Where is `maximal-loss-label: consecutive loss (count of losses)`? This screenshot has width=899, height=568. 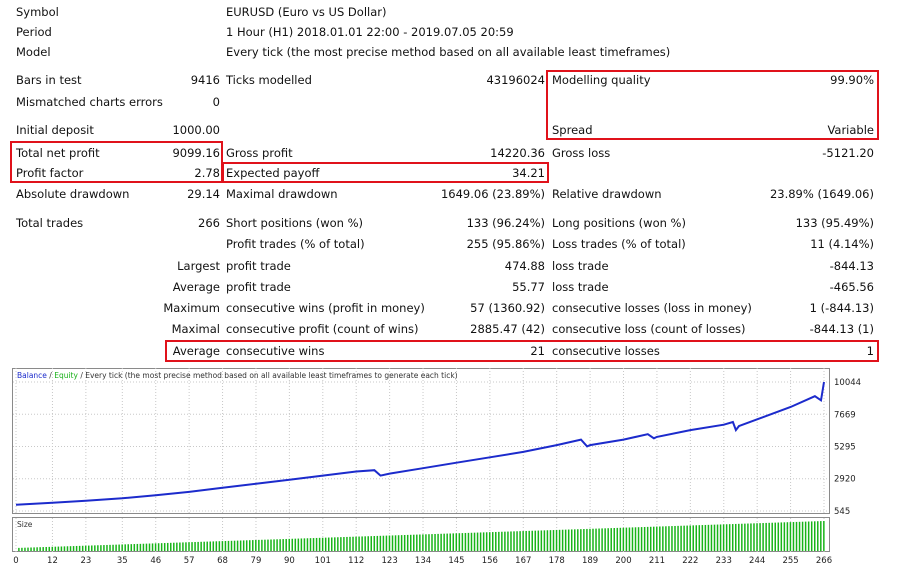 maximal-loss-label: consecutive loss (count of losses) is located at coordinates (649, 329).